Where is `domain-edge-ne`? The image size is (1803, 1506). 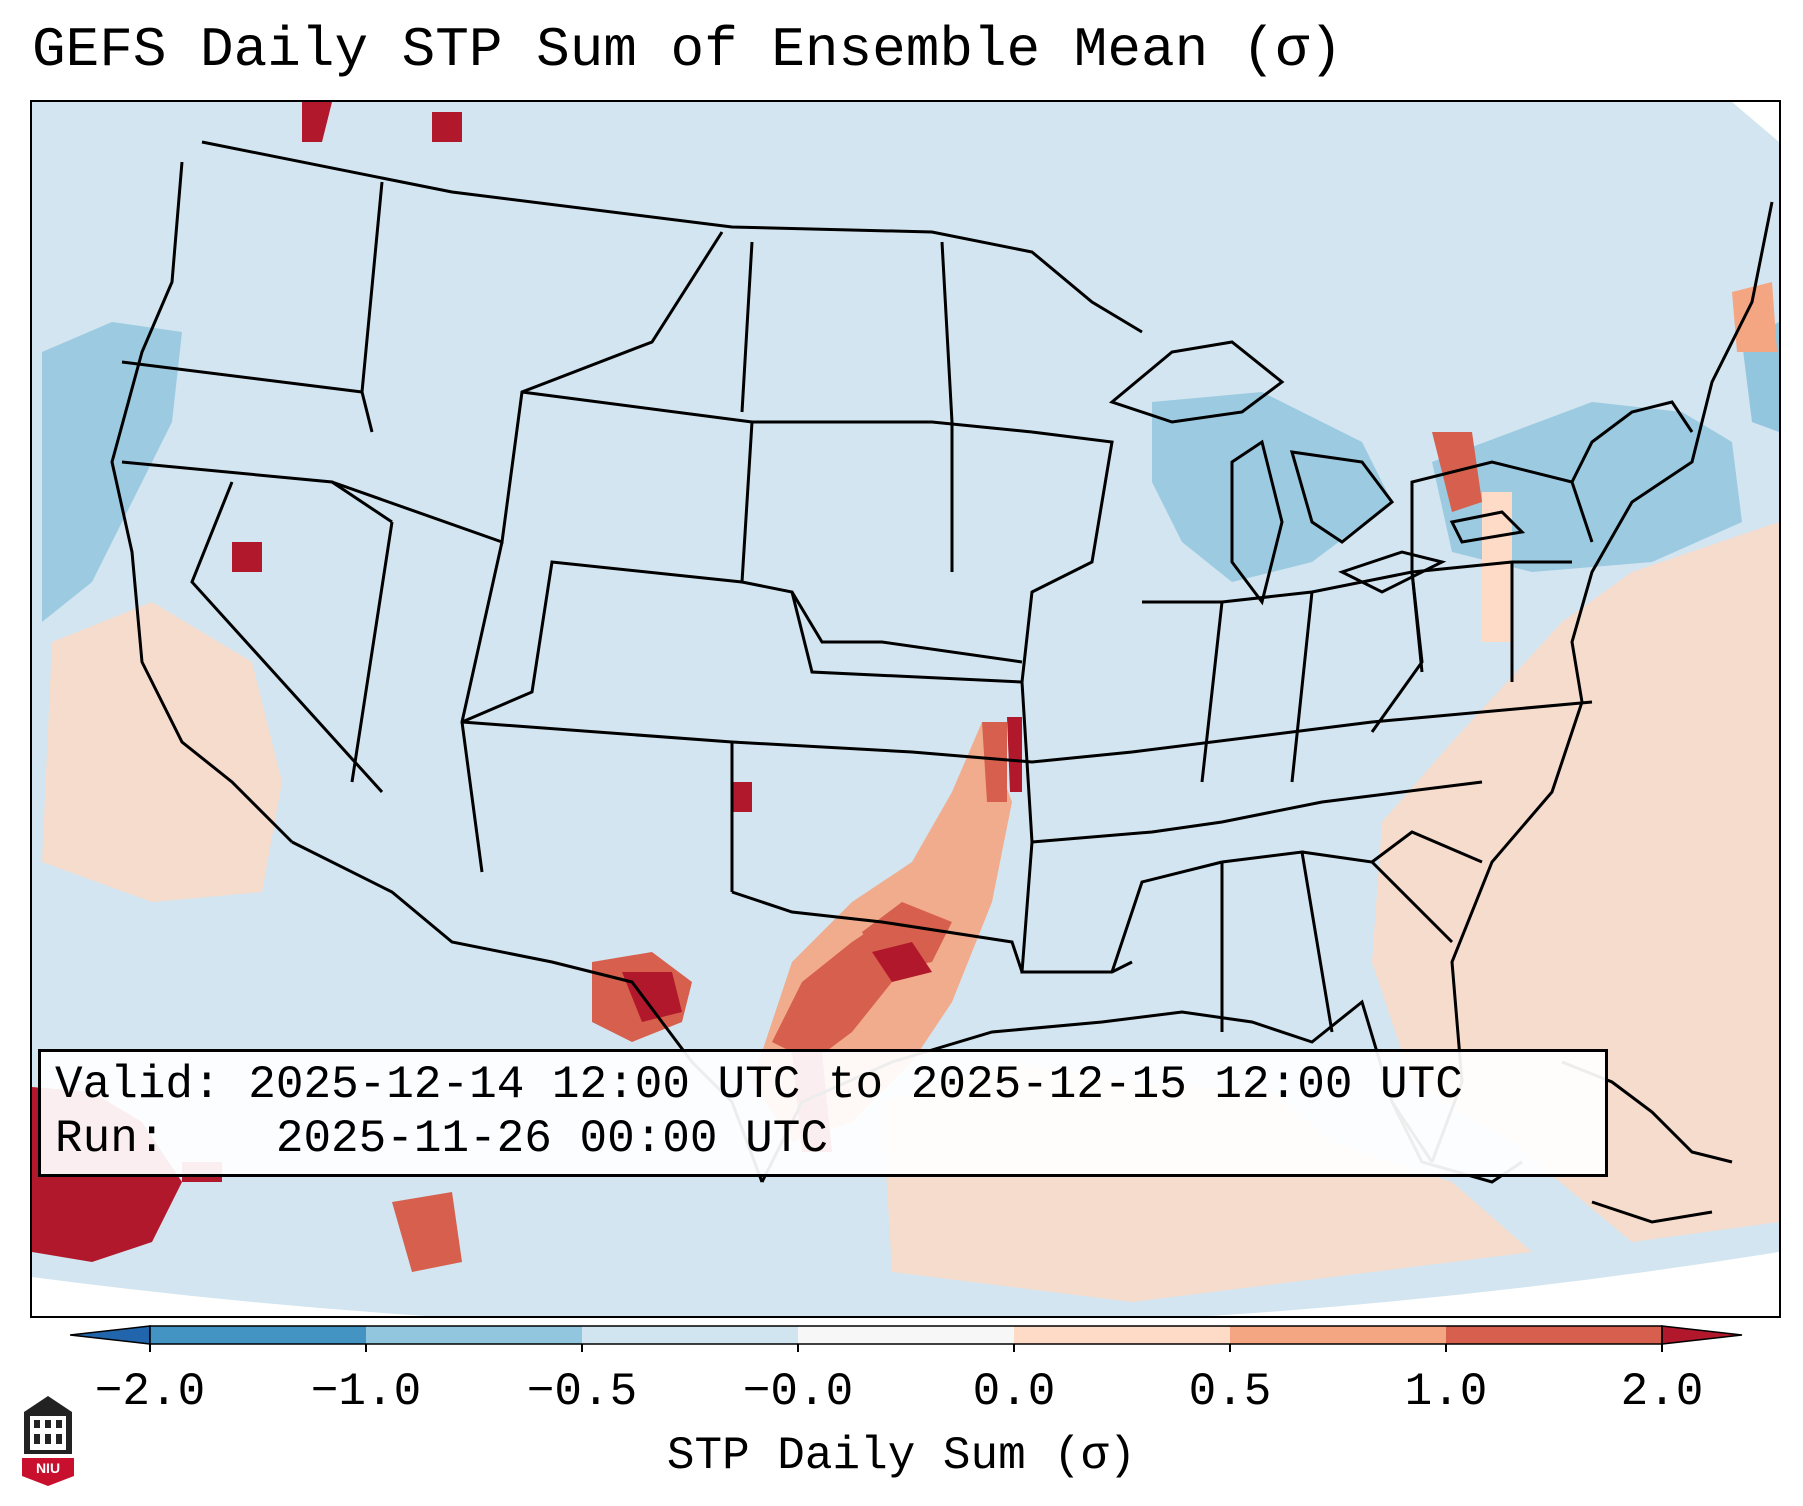
domain-edge-ne is located at coordinates (1755, 122).